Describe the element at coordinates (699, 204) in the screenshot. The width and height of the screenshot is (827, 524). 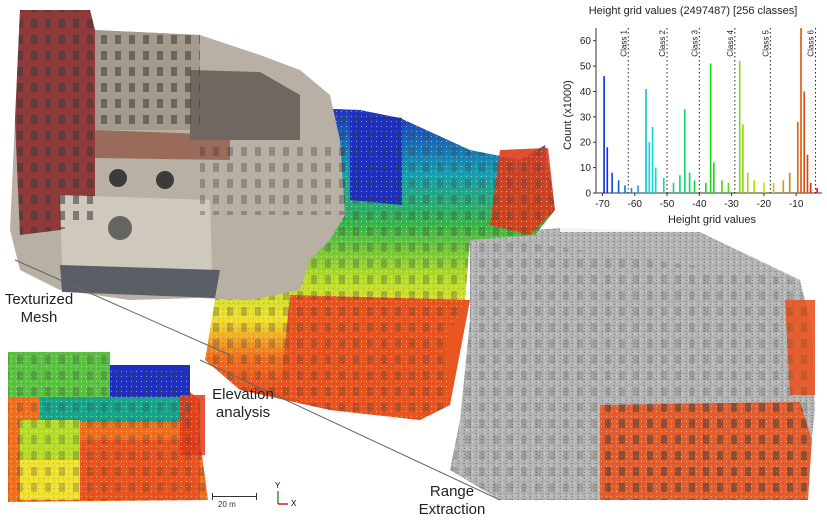
I see `x-tick-label: -40` at that location.